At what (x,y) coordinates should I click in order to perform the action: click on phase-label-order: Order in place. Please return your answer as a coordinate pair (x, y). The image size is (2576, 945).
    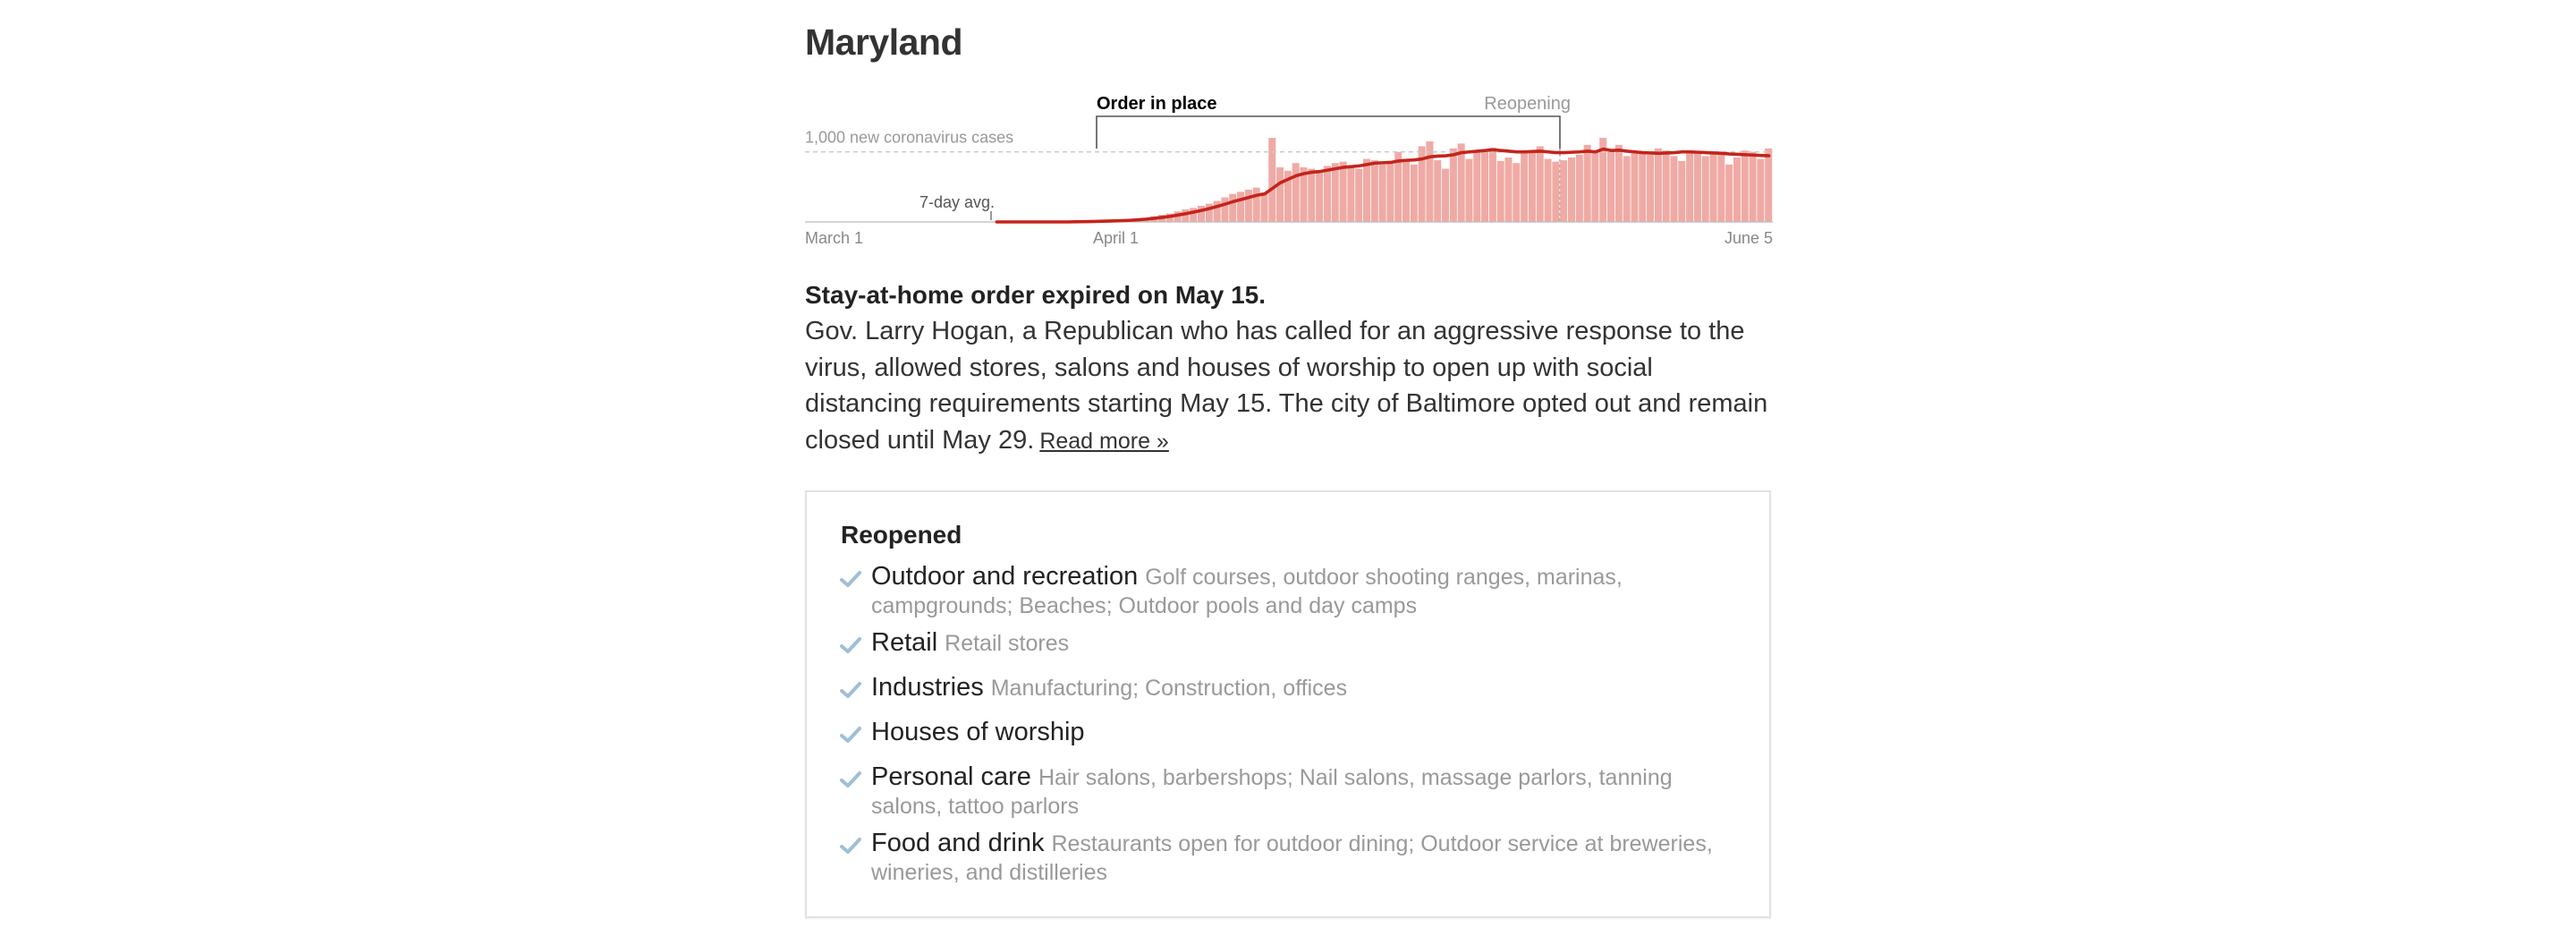
    Looking at the image, I should click on (1157, 104).